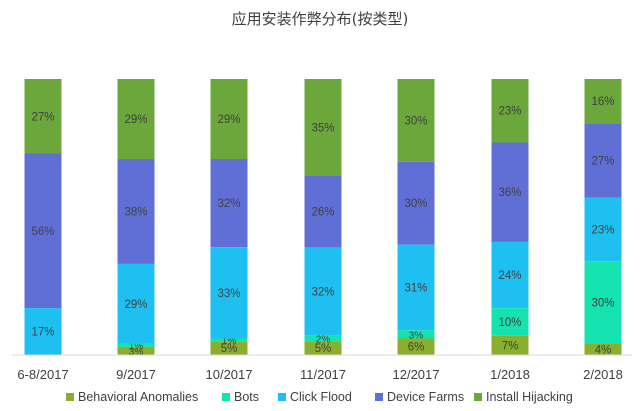 This screenshot has width=640, height=411. I want to click on x-tick-label: 1/2018, so click(510, 374).